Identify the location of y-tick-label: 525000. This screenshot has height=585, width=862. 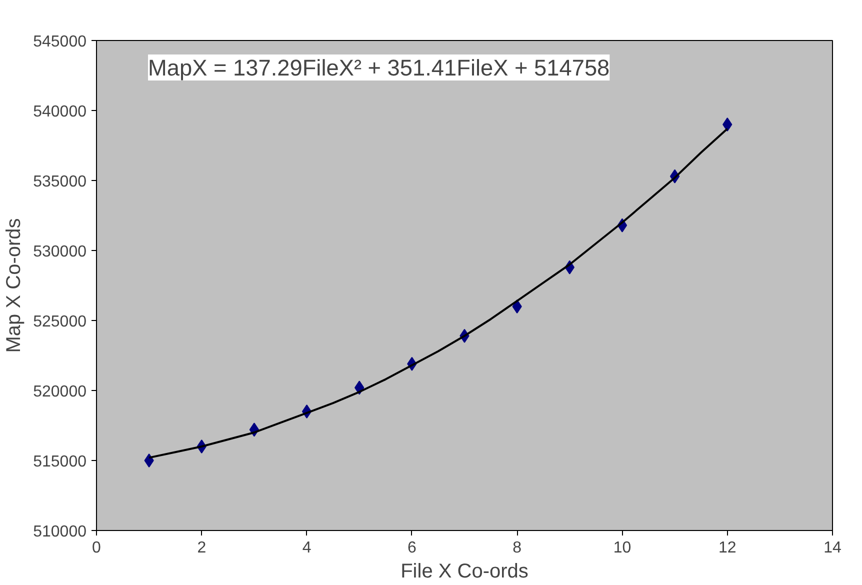
(60, 322).